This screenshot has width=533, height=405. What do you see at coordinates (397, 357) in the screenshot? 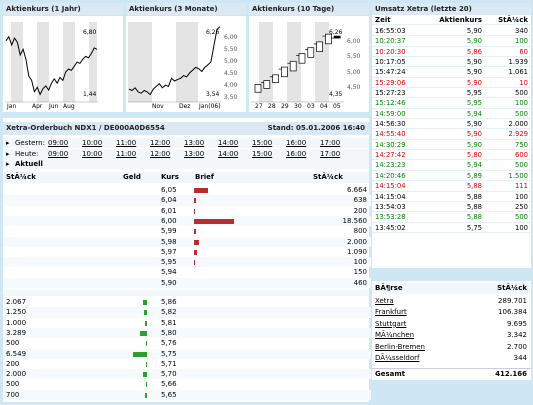
I see `boerse-name-link: DÃ¼sseldorf` at bounding box center [397, 357].